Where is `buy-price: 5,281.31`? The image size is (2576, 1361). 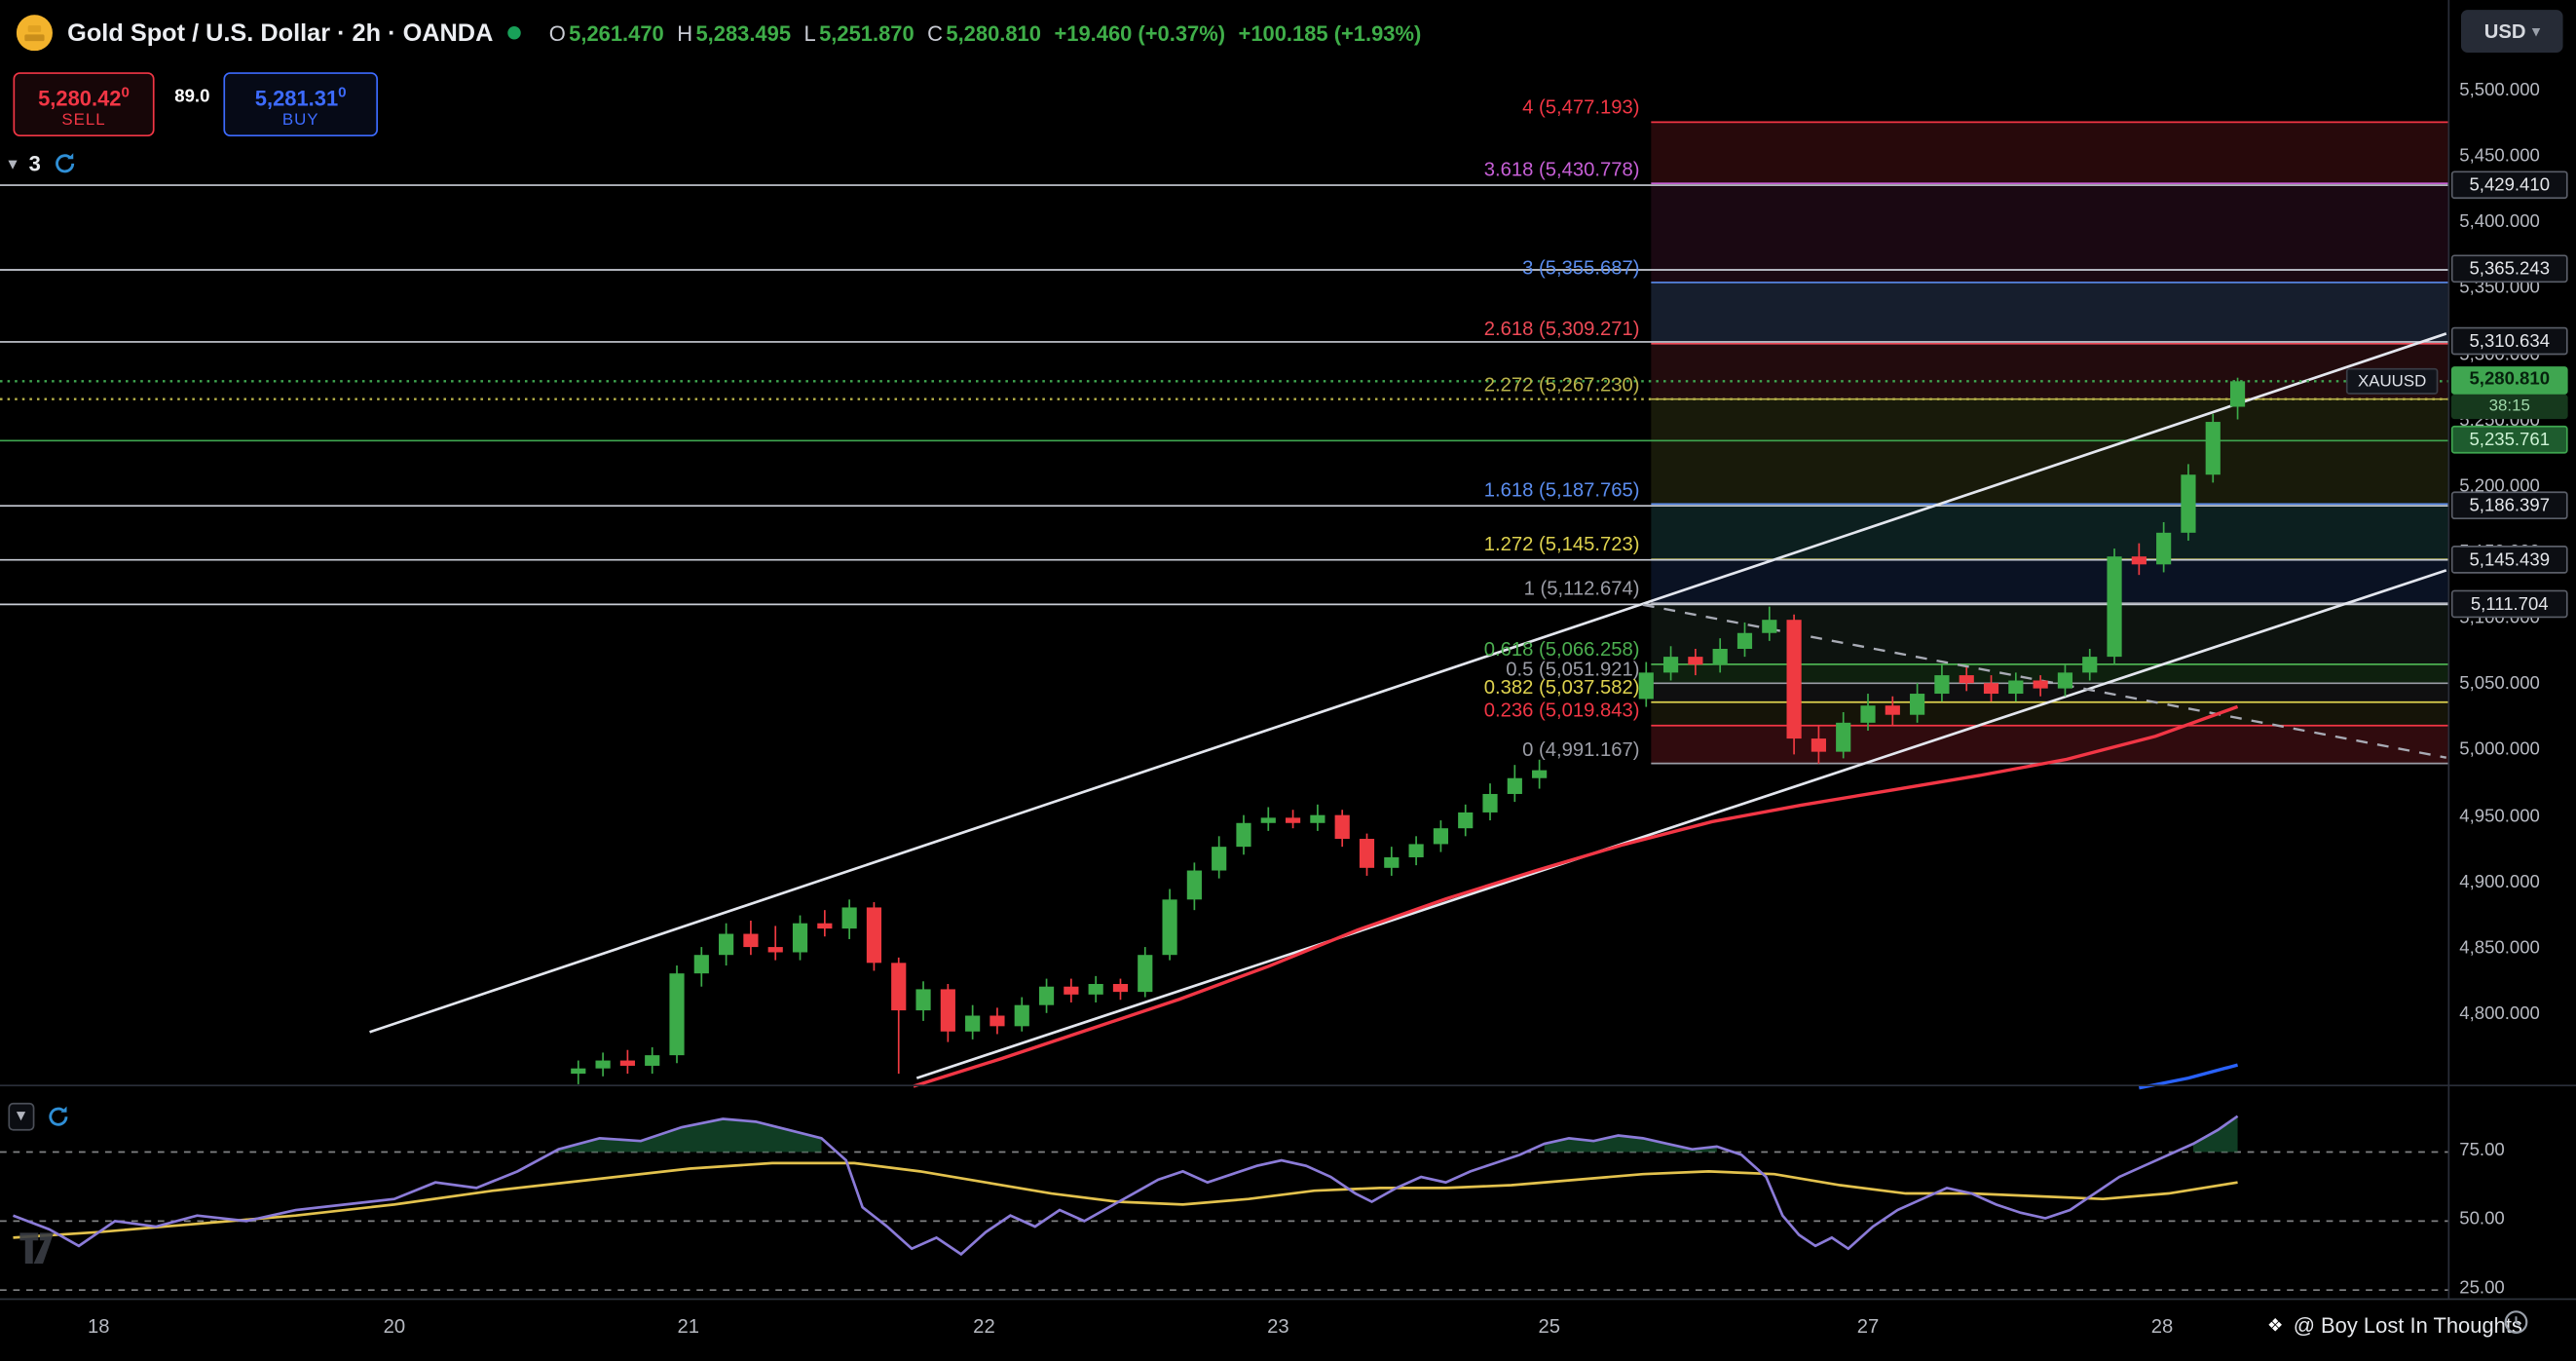 buy-price: 5,281.31 is located at coordinates (296, 99).